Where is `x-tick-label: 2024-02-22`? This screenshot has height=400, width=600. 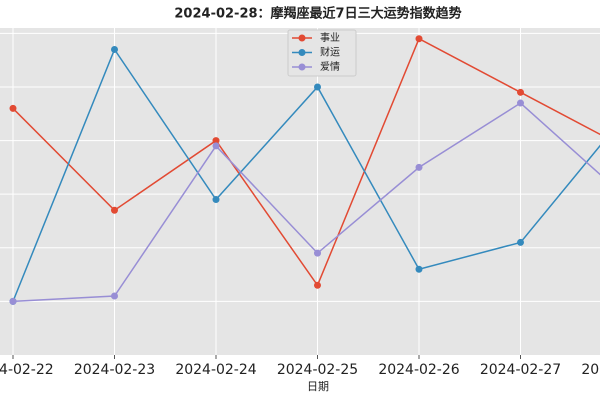
x-tick-label: 2024-02-22 is located at coordinates (27, 370).